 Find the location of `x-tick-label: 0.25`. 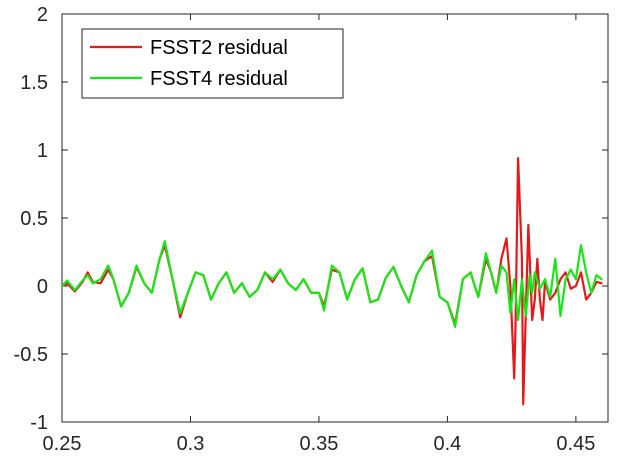

x-tick-label: 0.25 is located at coordinates (62, 444).